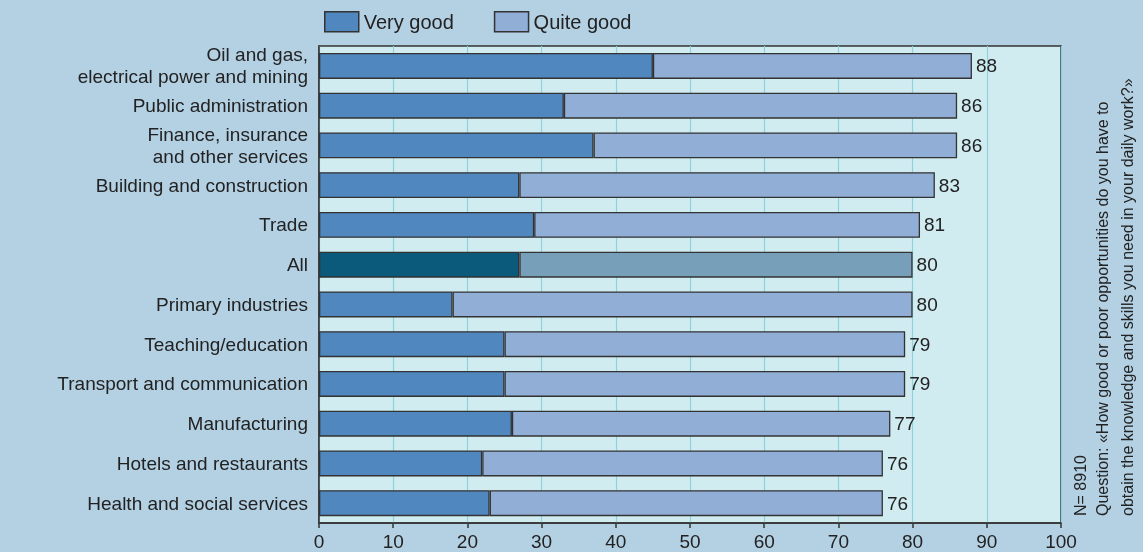  Describe the element at coordinates (231, 304) in the screenshot. I see `y-tick-label: Primary industries` at that location.